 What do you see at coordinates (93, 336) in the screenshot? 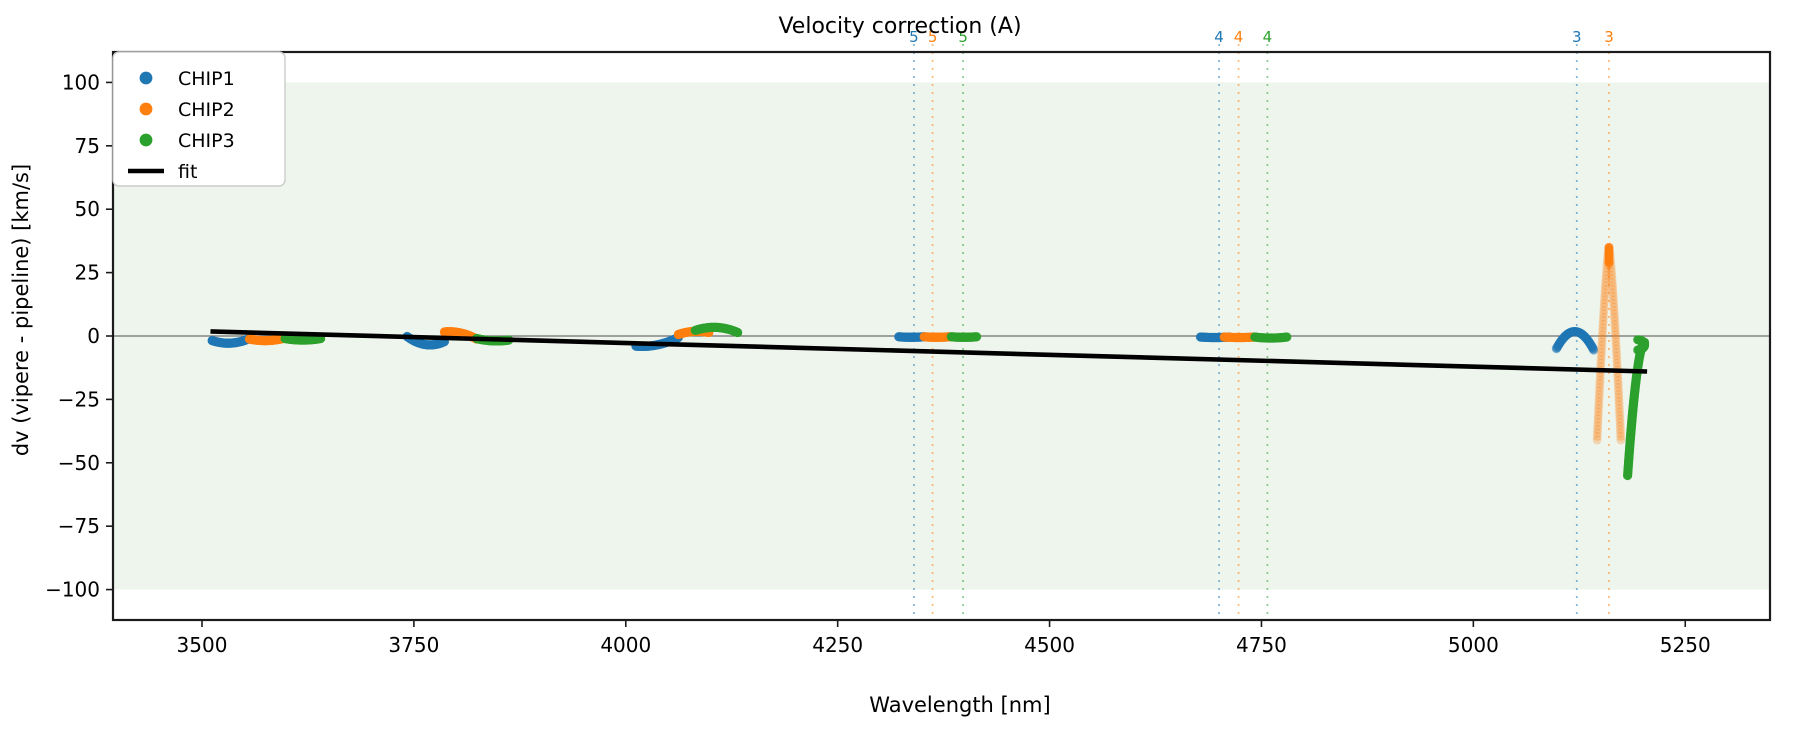
I see `y-tick-label: 0` at bounding box center [93, 336].